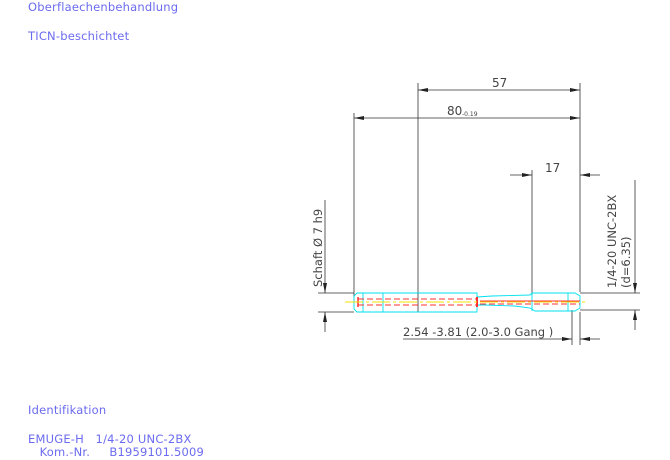  Describe the element at coordinates (612, 241) in the screenshot. I see `thread-label: 1/4-20 UNC-2BX` at that location.